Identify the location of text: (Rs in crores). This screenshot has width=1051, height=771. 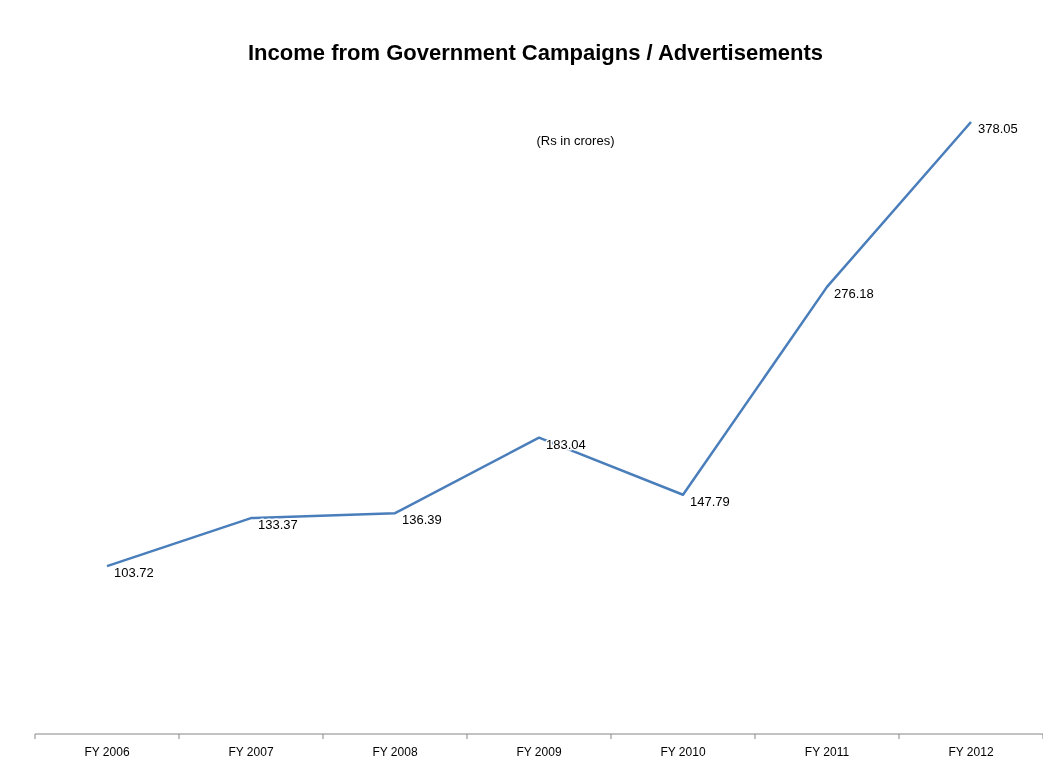
(575, 140).